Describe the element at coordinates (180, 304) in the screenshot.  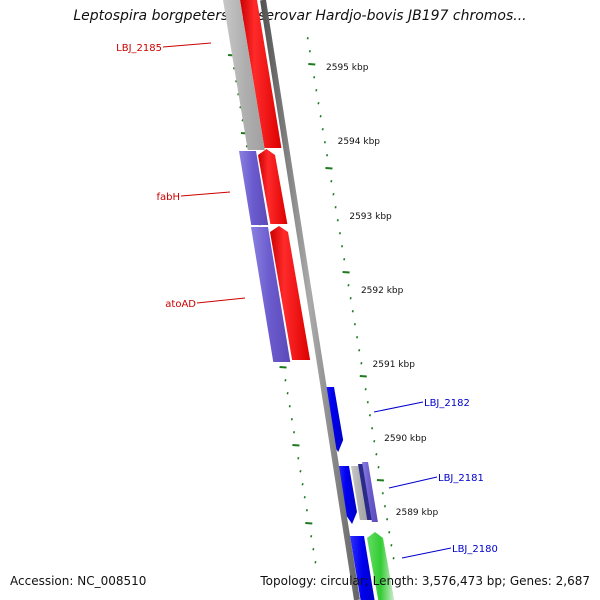
I see `gene-label: atoAD` at that location.